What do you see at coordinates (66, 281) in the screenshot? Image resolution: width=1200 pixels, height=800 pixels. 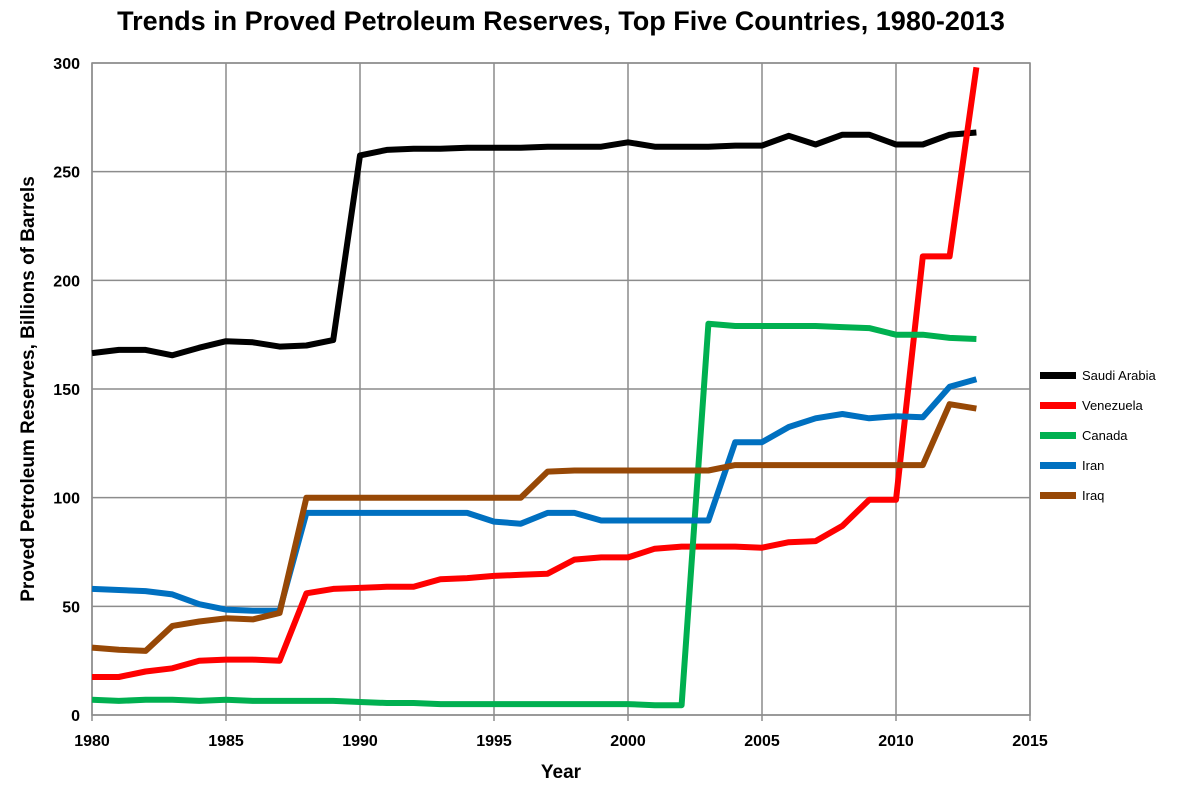 I see `y-tick-label: 200` at bounding box center [66, 281].